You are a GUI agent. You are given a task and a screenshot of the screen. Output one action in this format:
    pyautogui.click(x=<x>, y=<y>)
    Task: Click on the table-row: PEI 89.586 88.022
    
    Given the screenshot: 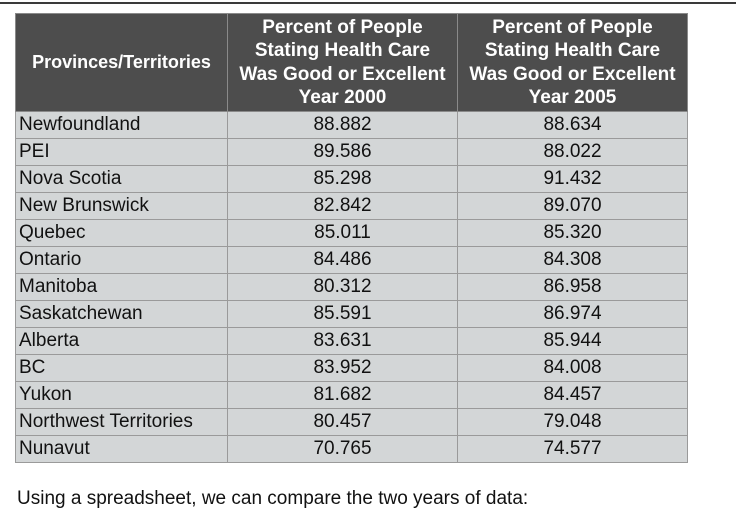 What is the action you would take?
    pyautogui.click(x=351, y=152)
    